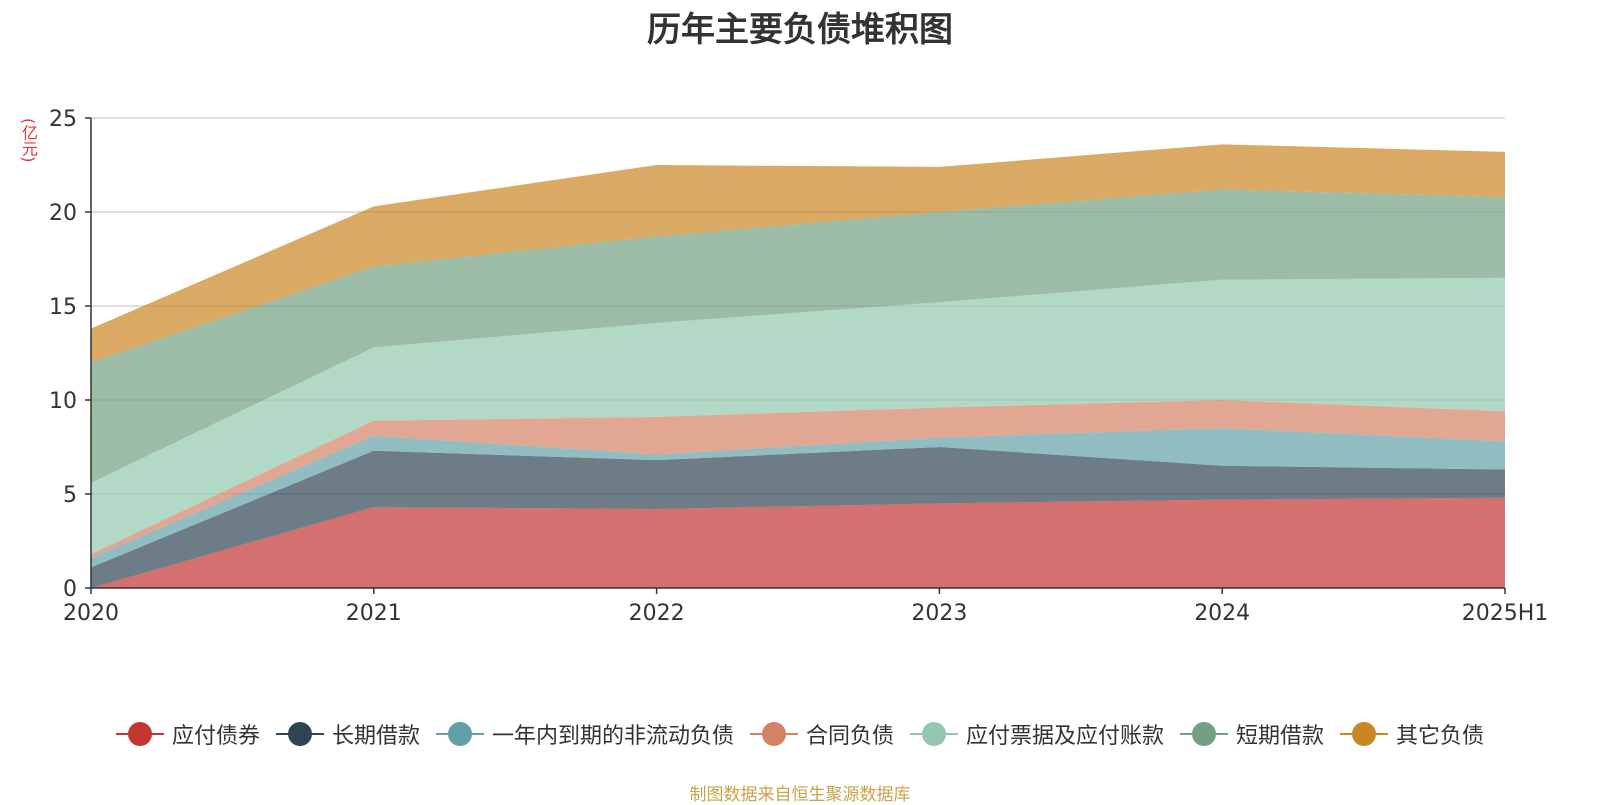 This screenshot has height=805, width=1600. What do you see at coordinates (1440, 736) in the screenshot?
I see `legend-label: 其它负债` at bounding box center [1440, 736].